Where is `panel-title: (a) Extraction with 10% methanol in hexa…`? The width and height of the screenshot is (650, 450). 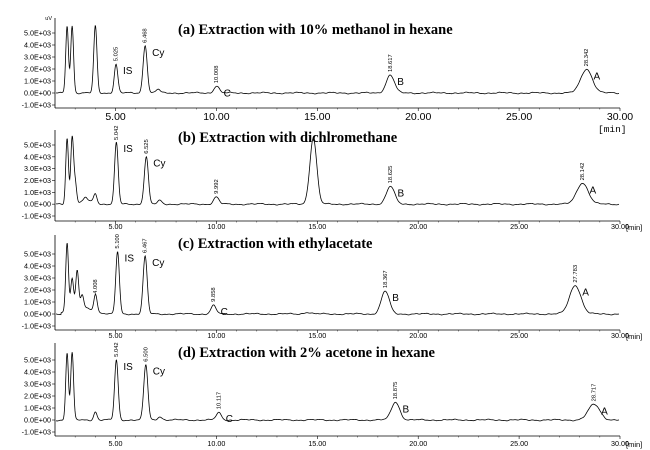 panel-title: (a) Extraction with 10% methanol in hexa… is located at coordinates (315, 30).